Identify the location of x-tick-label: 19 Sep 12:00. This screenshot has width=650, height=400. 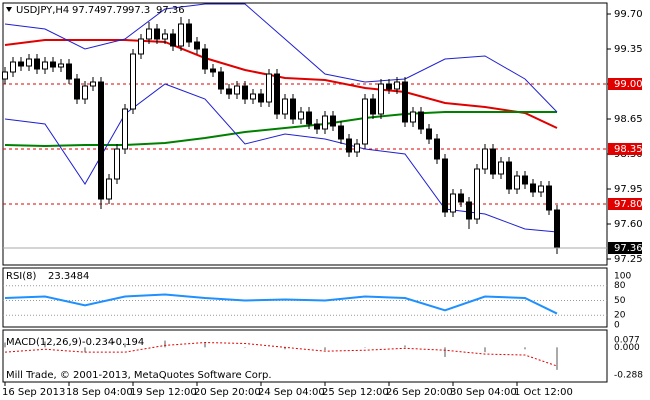
(163, 392).